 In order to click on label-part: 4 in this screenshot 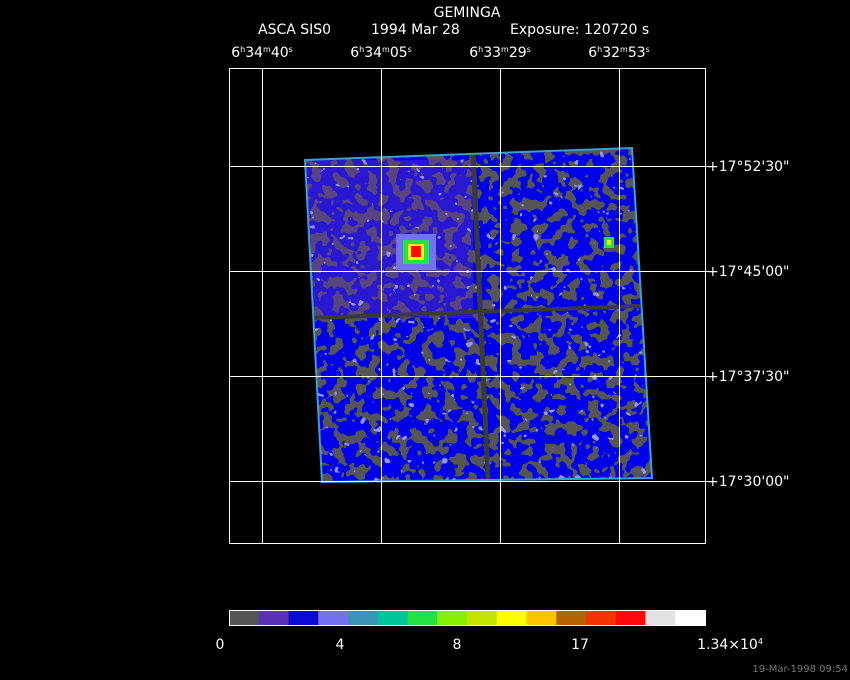, I will do `click(340, 645)`.